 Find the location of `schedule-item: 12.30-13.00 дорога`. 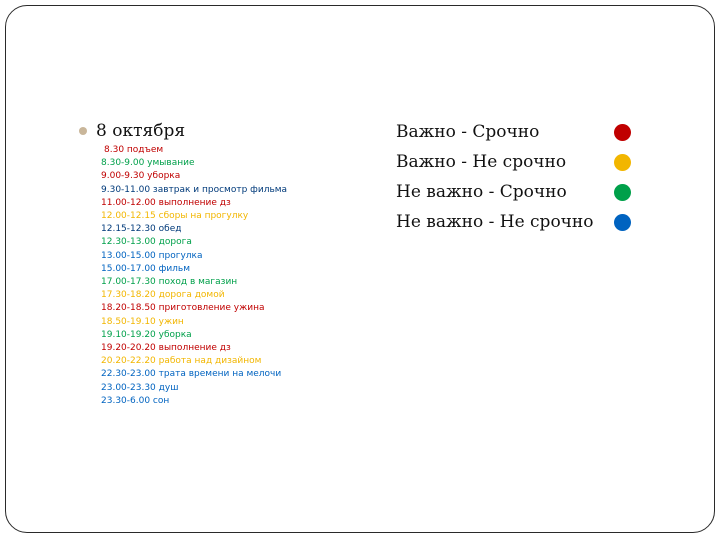

schedule-item: 12.30-13.00 дорога is located at coordinates (146, 242).